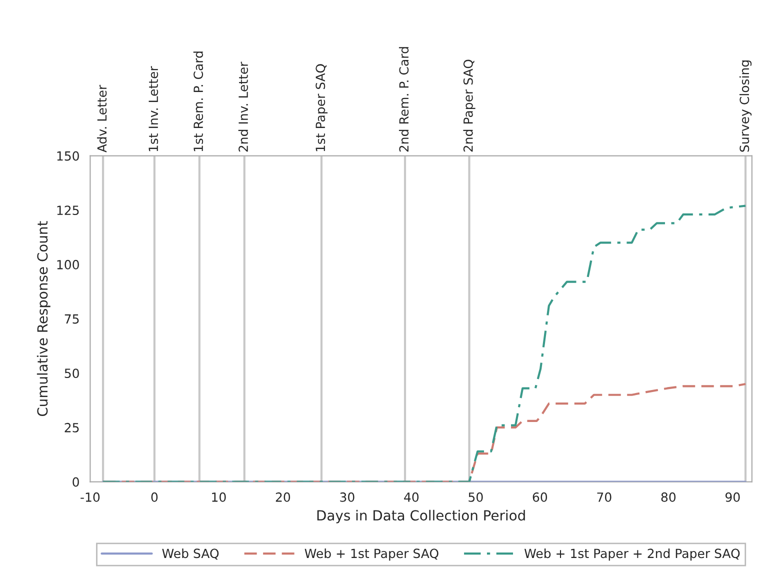 The height and width of the screenshot is (577, 758). What do you see at coordinates (745, 106) in the screenshot?
I see `ref-line-label: Survey Closing` at bounding box center [745, 106].